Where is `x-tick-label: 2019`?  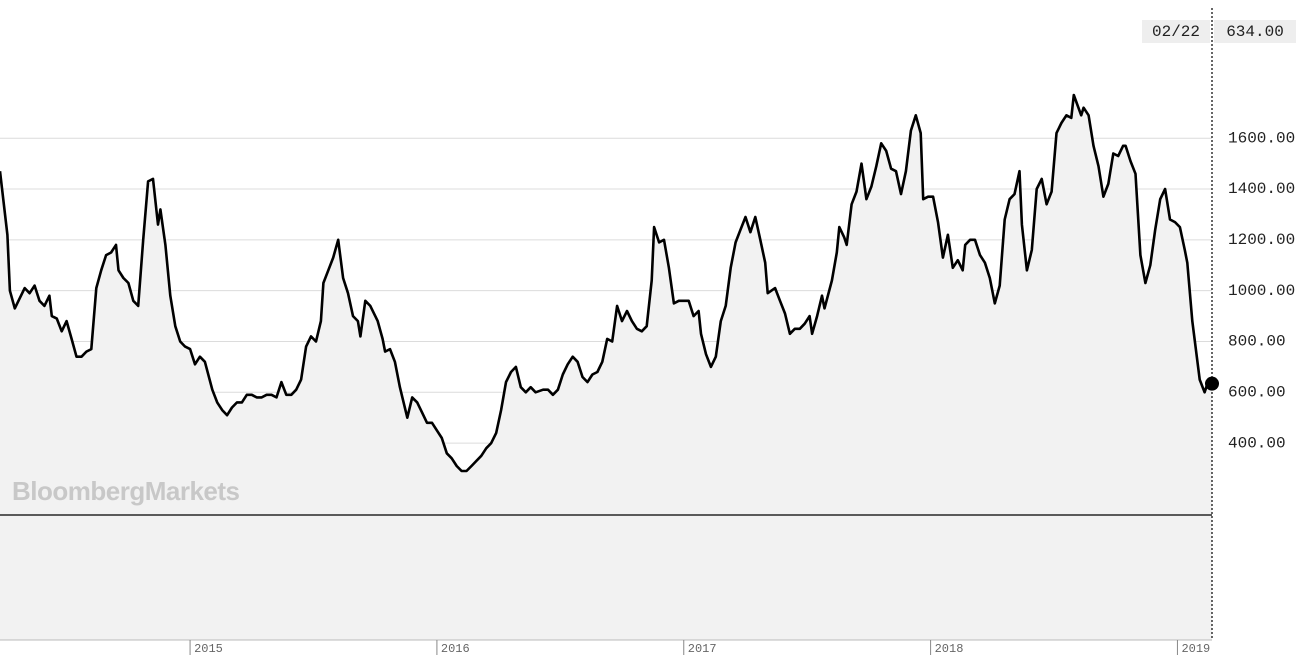
x-tick-label: 2019 is located at coordinates (1195, 649).